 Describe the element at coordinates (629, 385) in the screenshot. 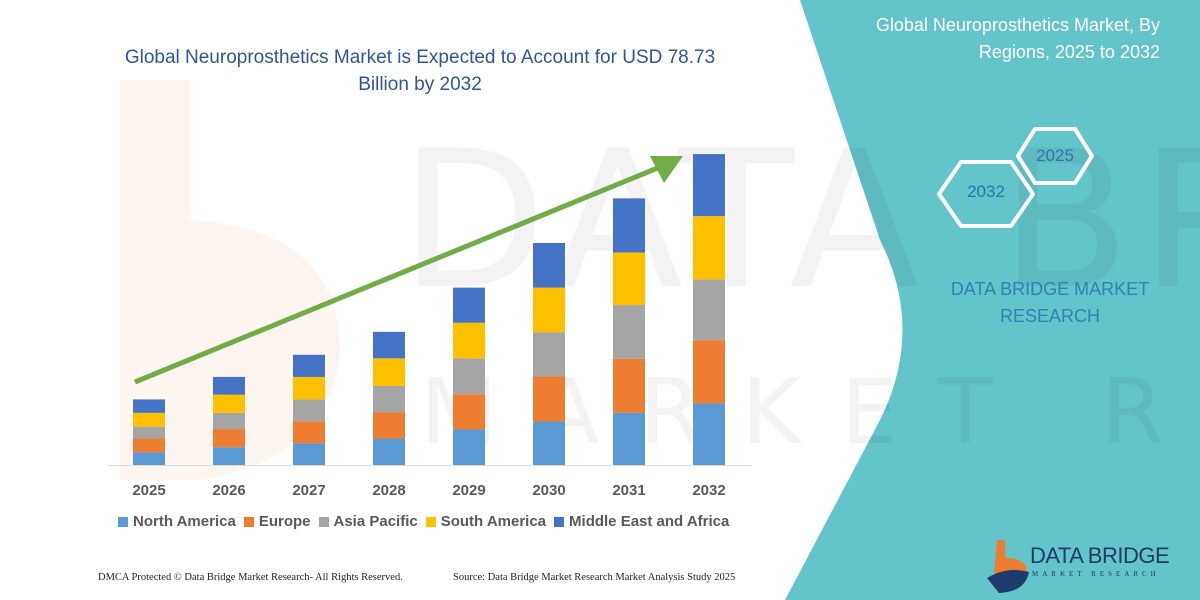

I see `bar-segment-europe-2031` at that location.